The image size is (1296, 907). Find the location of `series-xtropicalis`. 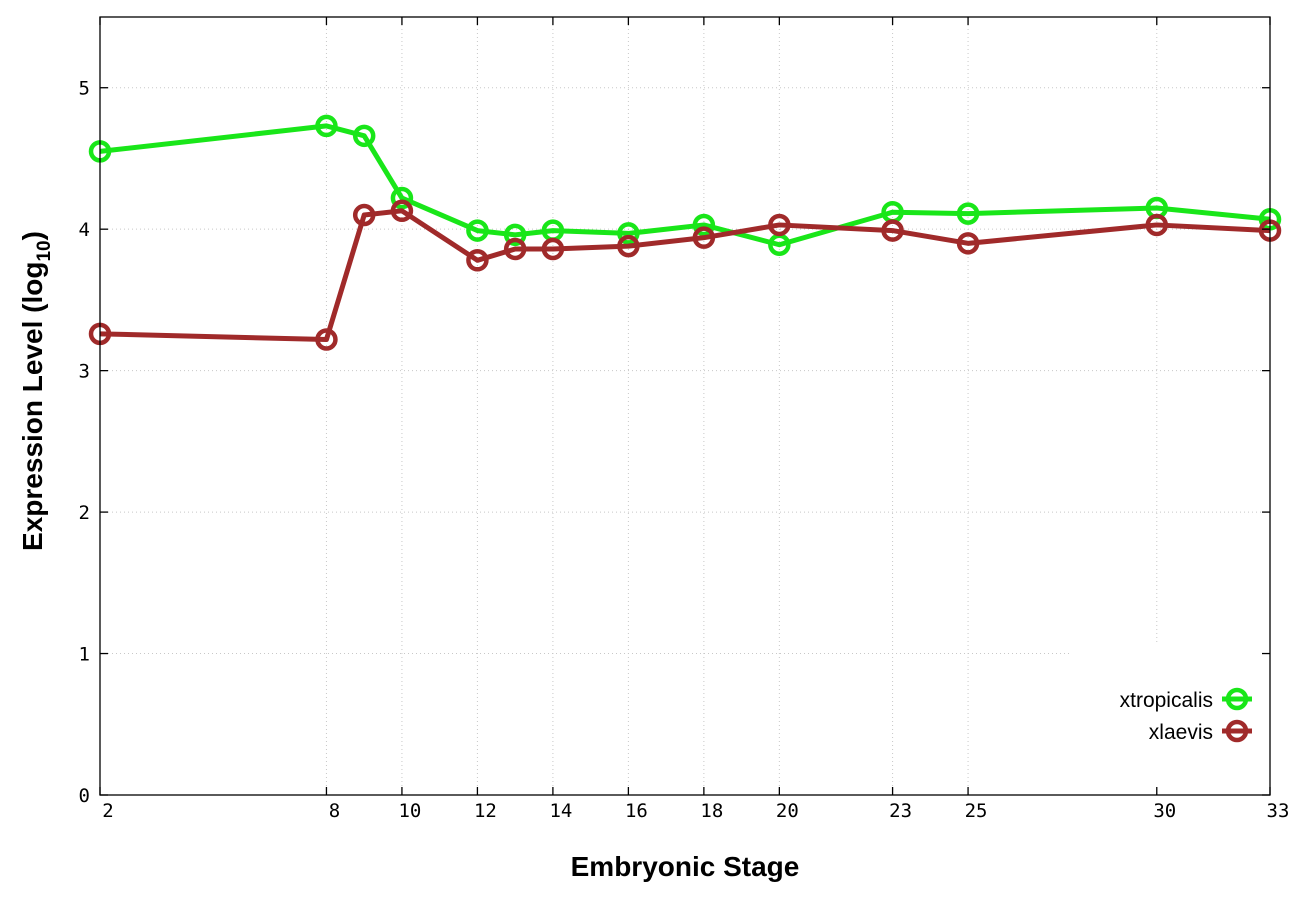

series-xtropicalis is located at coordinates (685, 185).